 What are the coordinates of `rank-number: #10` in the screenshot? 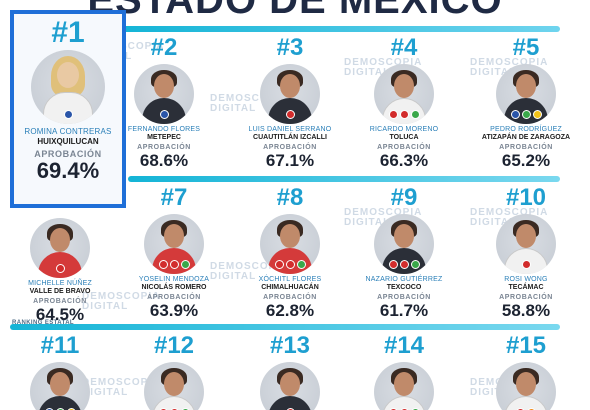 It's located at (526, 197).